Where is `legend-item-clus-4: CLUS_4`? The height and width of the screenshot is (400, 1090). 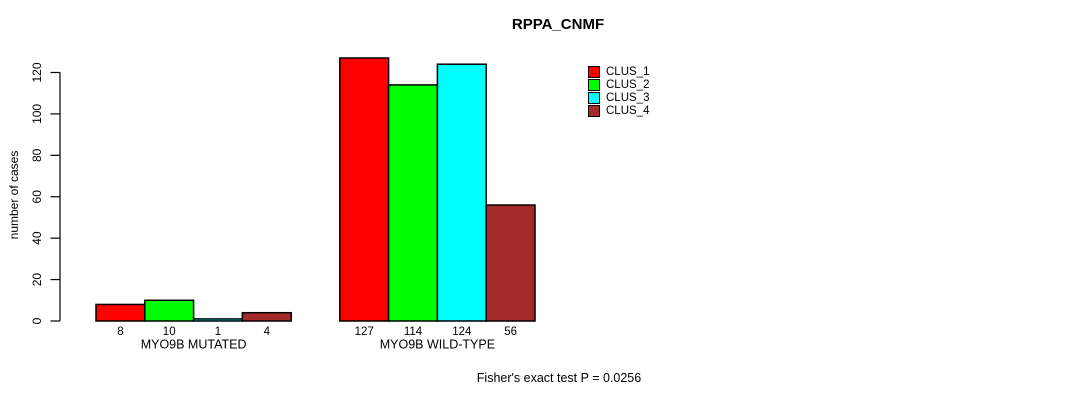 legend-item-clus-4: CLUS_4 is located at coordinates (618, 111).